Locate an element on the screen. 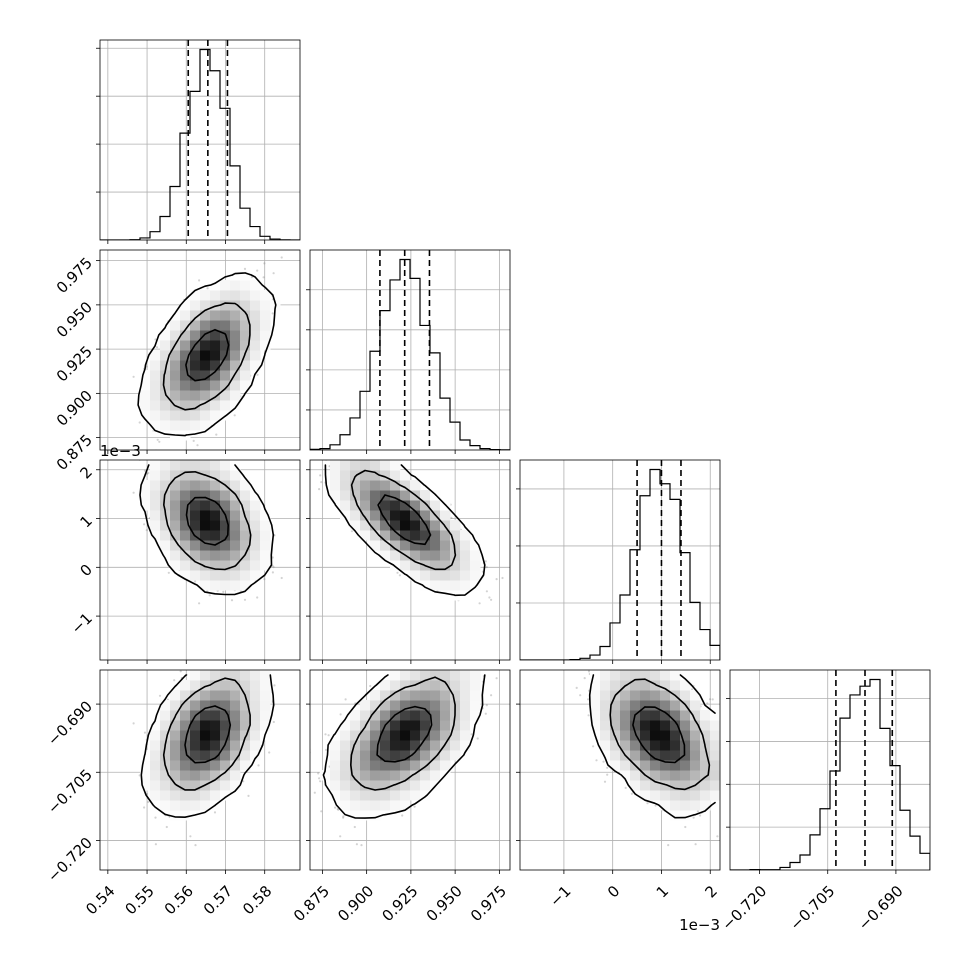  y-tick-label: −0.705 is located at coordinates (70, 792).